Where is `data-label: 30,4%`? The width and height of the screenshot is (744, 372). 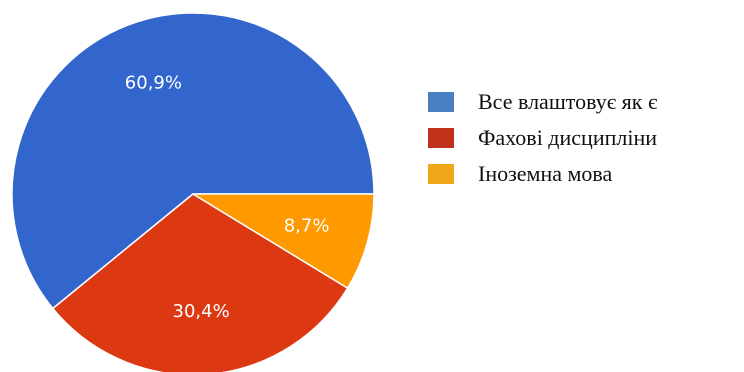 data-label: 30,4% is located at coordinates (201, 311).